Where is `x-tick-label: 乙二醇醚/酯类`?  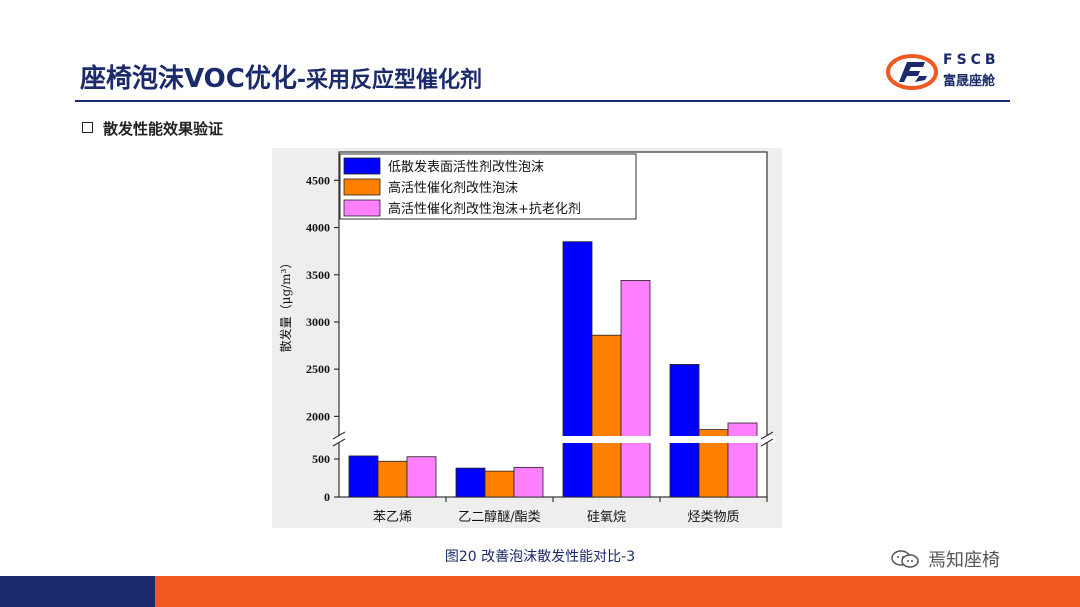 x-tick-label: 乙二醇醚/酯类 is located at coordinates (499, 517).